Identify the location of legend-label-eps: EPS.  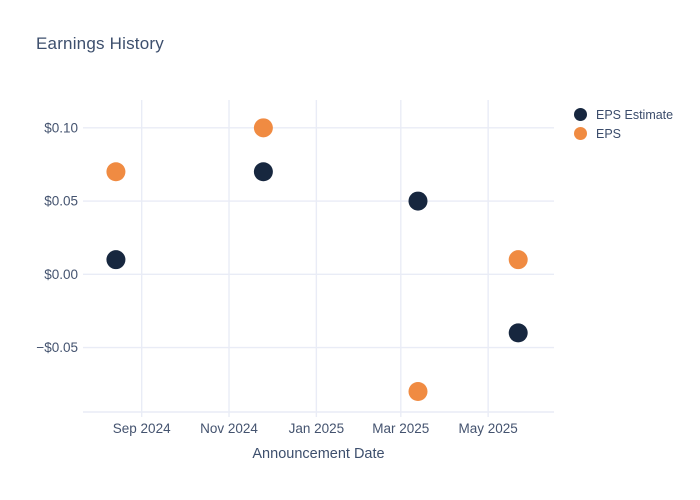
(609, 133).